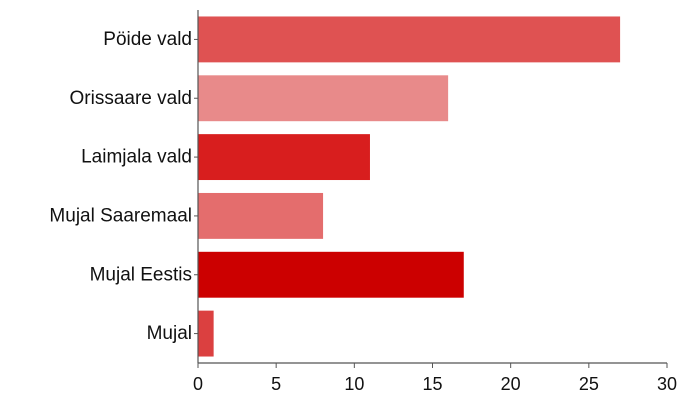 This screenshot has height=394, width=683. I want to click on x-tick-label-3: 15, so click(432, 384).